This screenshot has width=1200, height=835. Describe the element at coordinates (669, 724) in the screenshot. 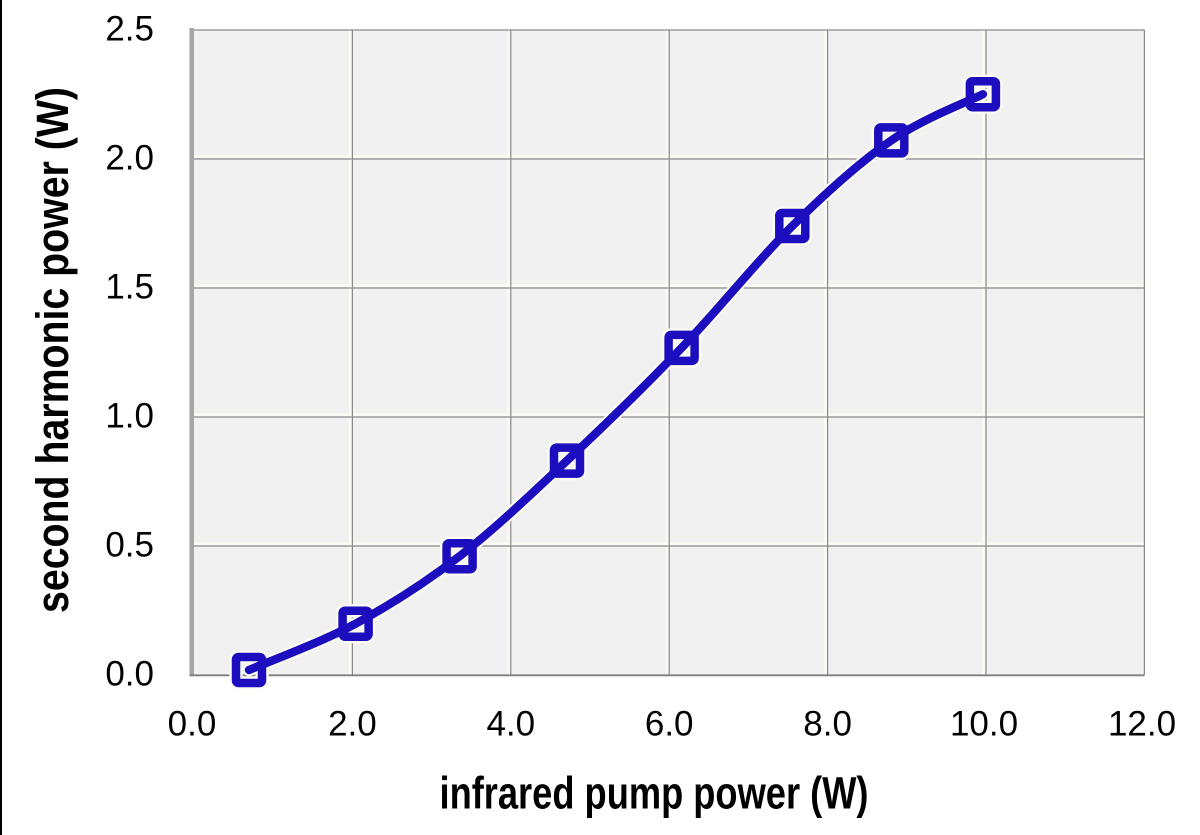

I see `svg-text: 6.0` at that location.